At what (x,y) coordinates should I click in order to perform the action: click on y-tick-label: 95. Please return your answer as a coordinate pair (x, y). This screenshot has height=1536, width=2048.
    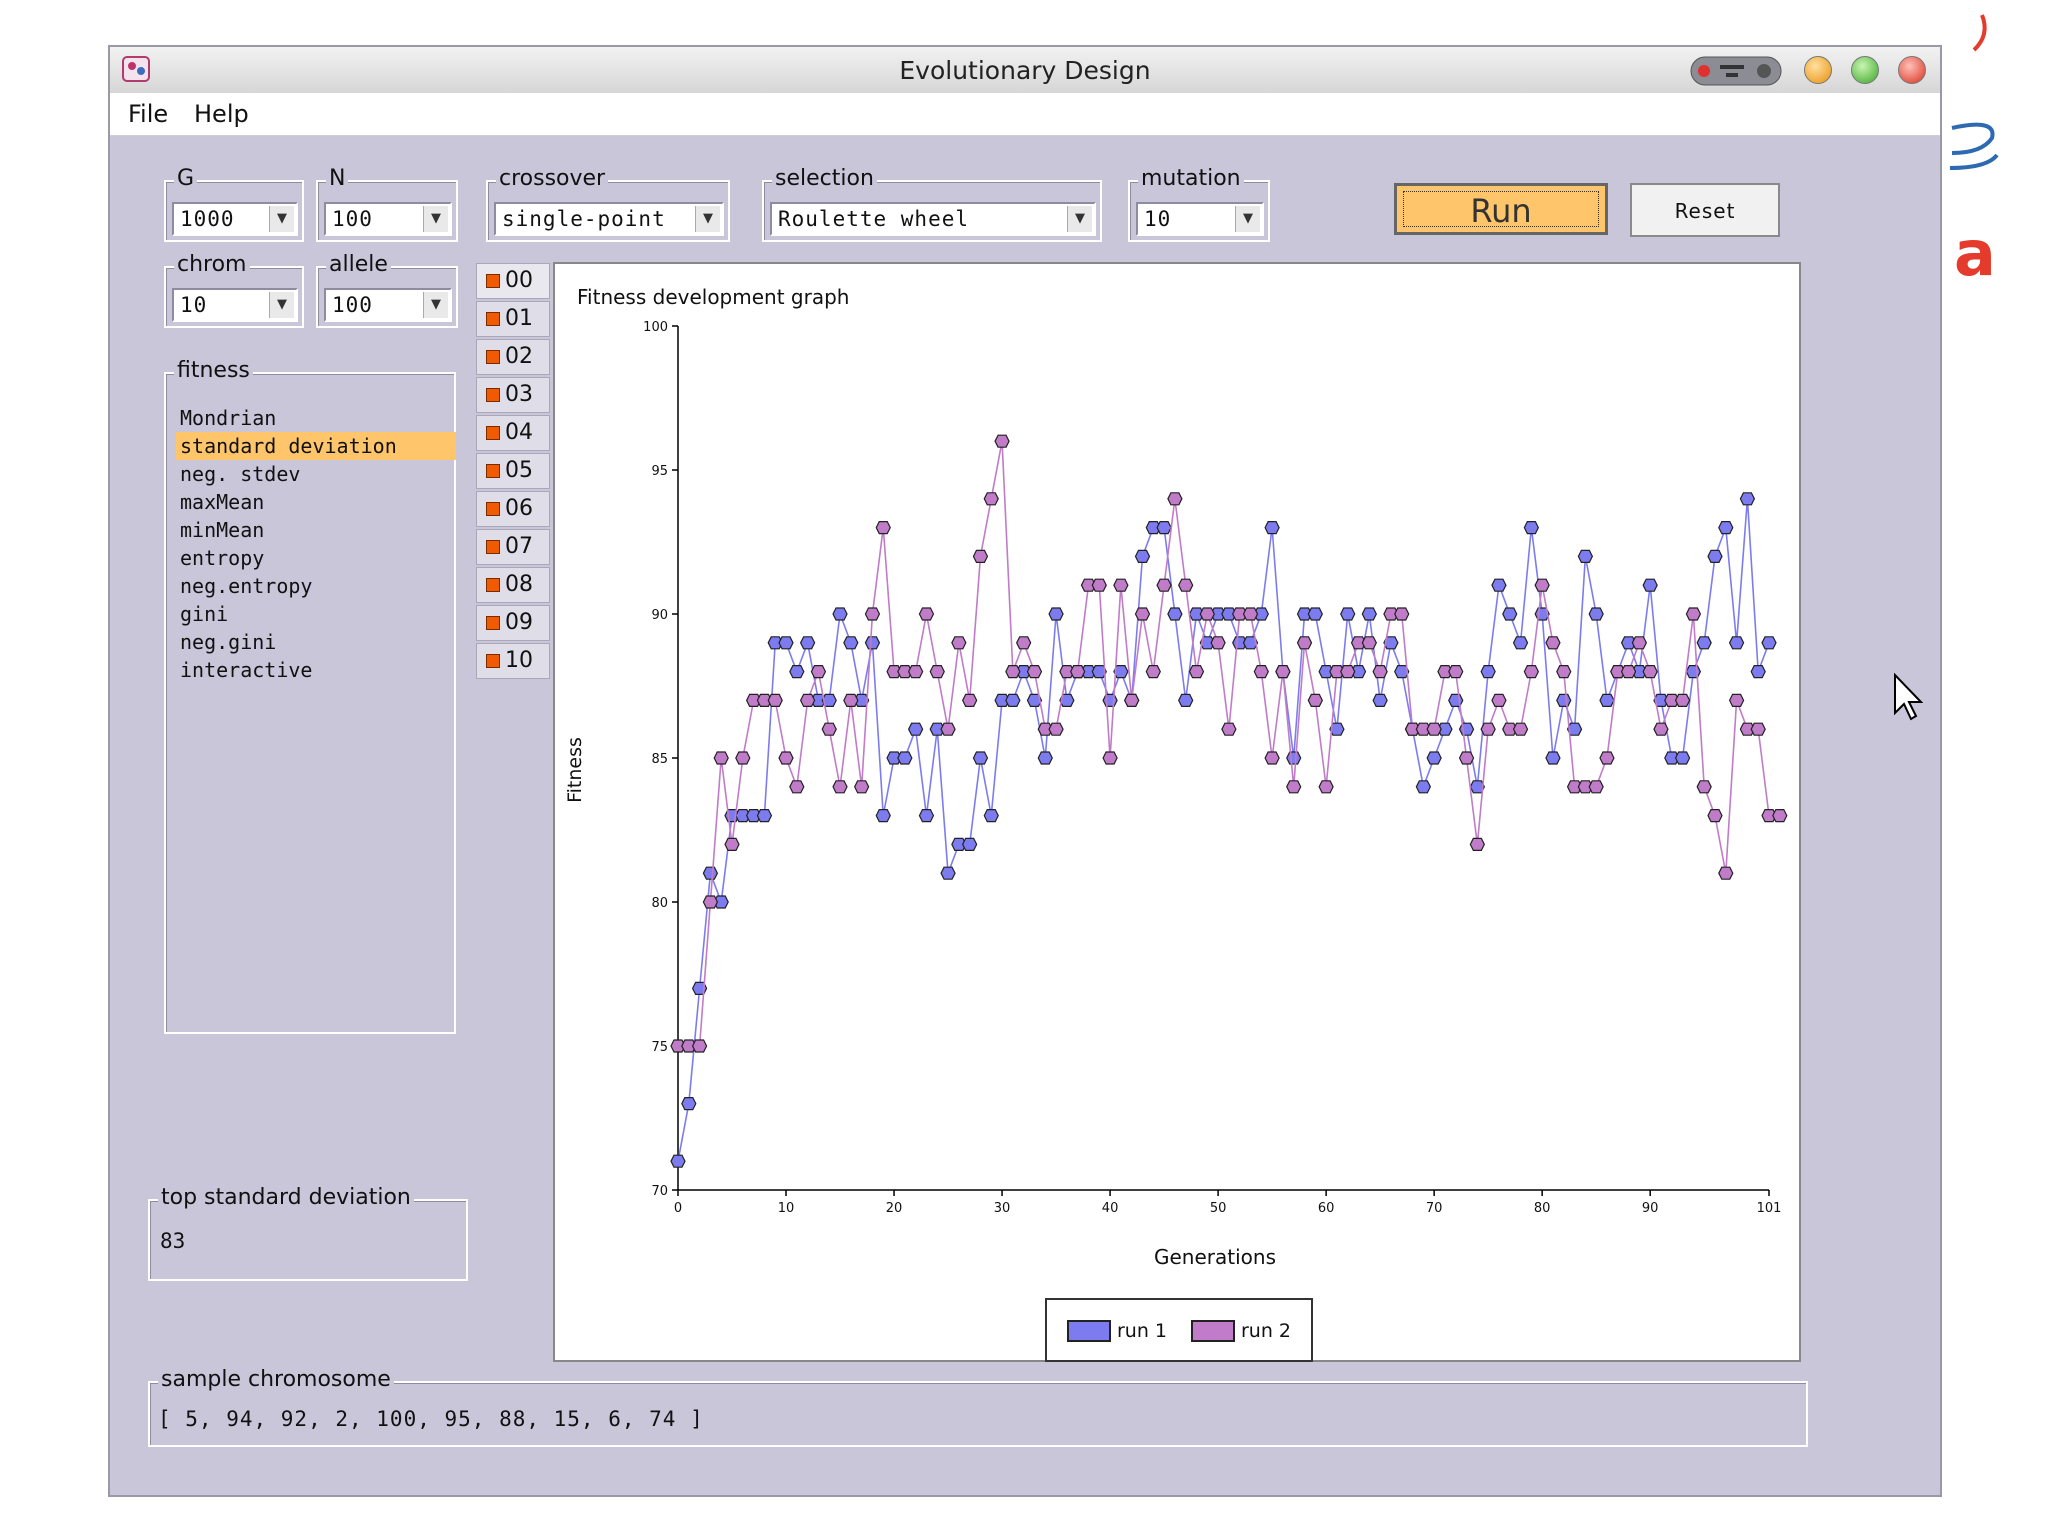
    Looking at the image, I should click on (659, 471).